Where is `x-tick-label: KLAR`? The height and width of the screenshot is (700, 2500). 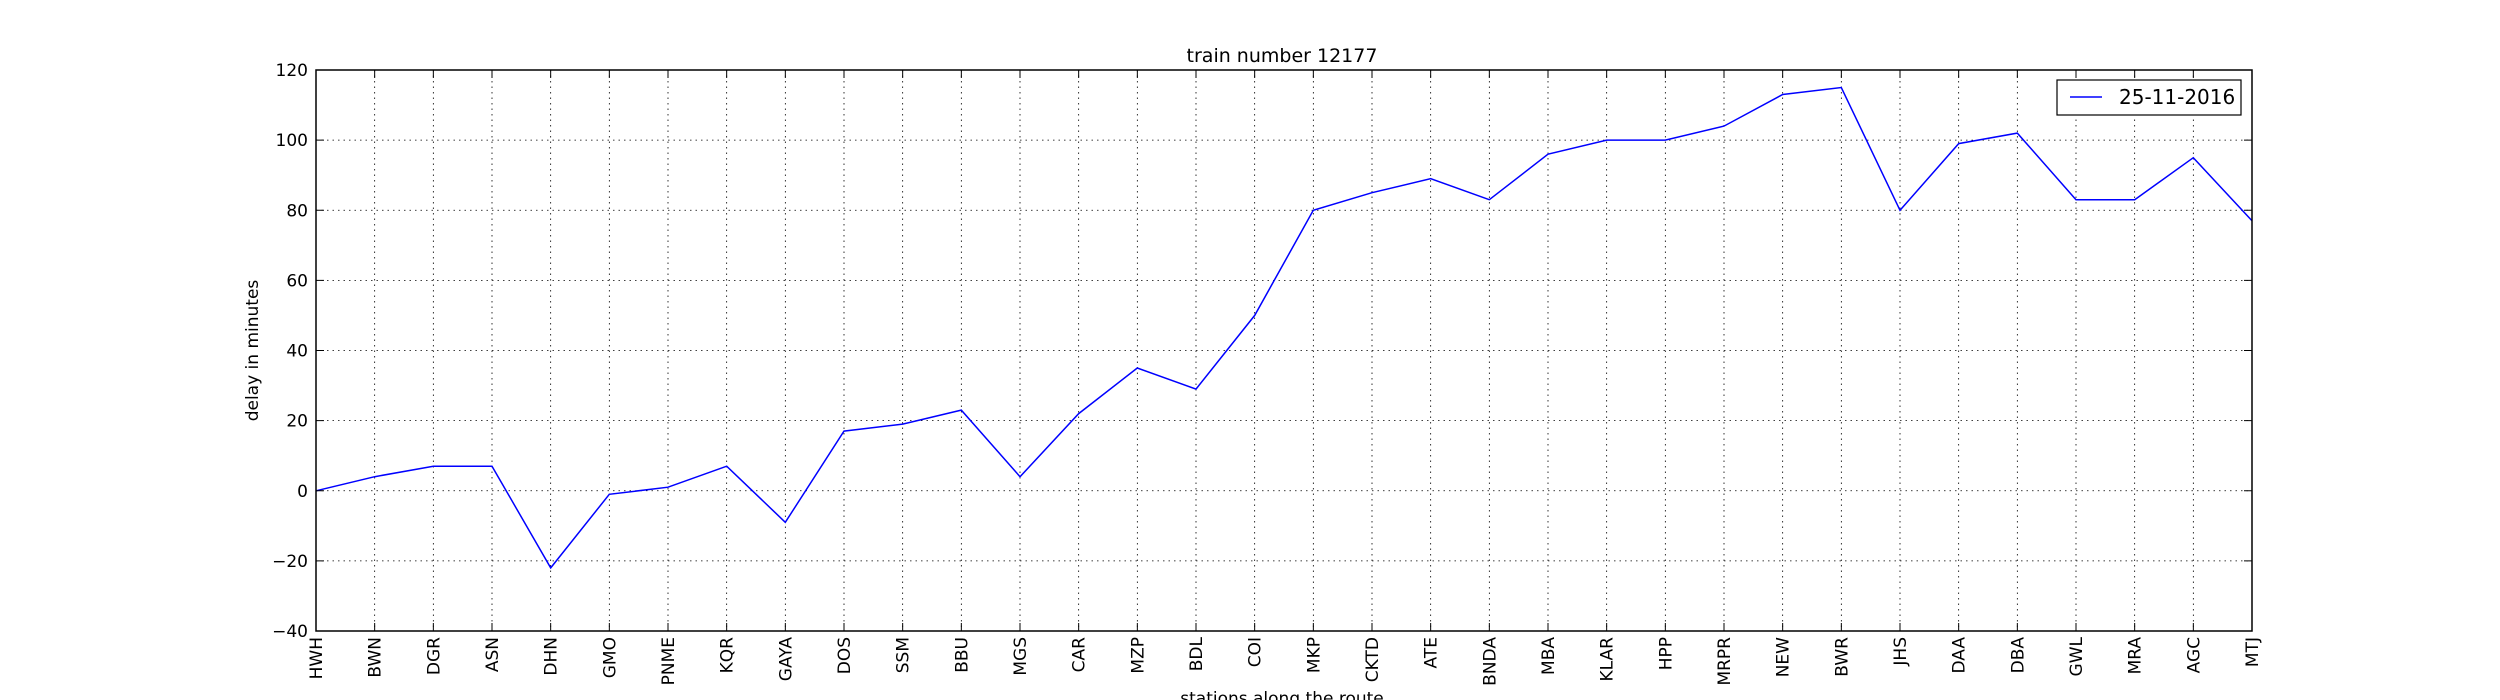
x-tick-label: KLAR is located at coordinates (1608, 659).